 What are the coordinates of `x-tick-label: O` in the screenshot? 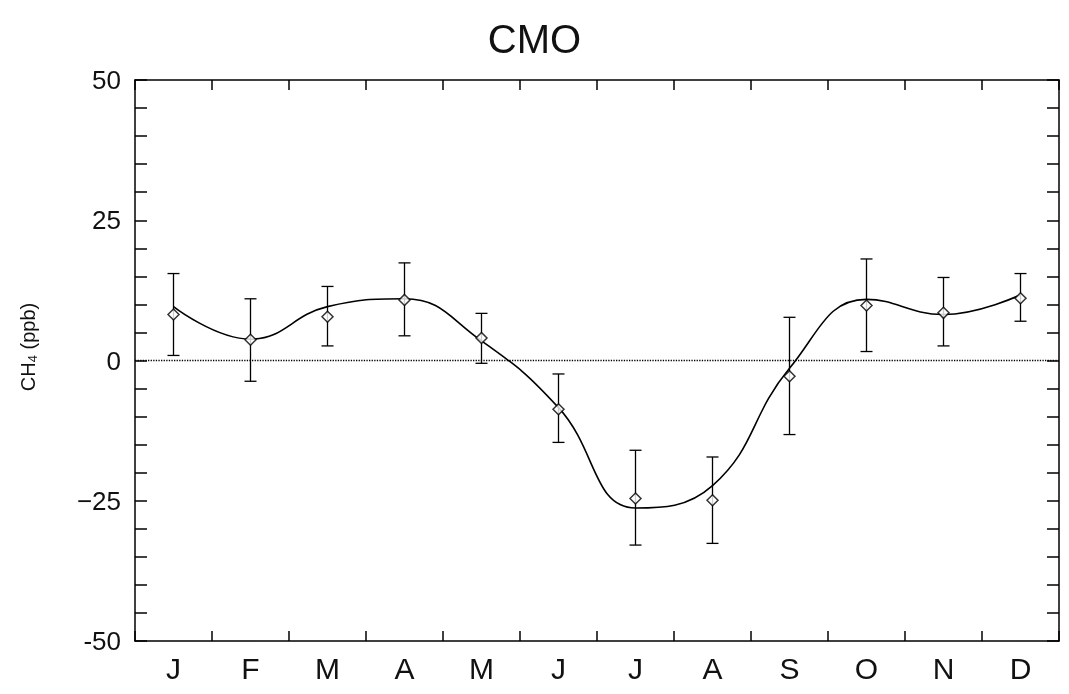 It's located at (866, 668).